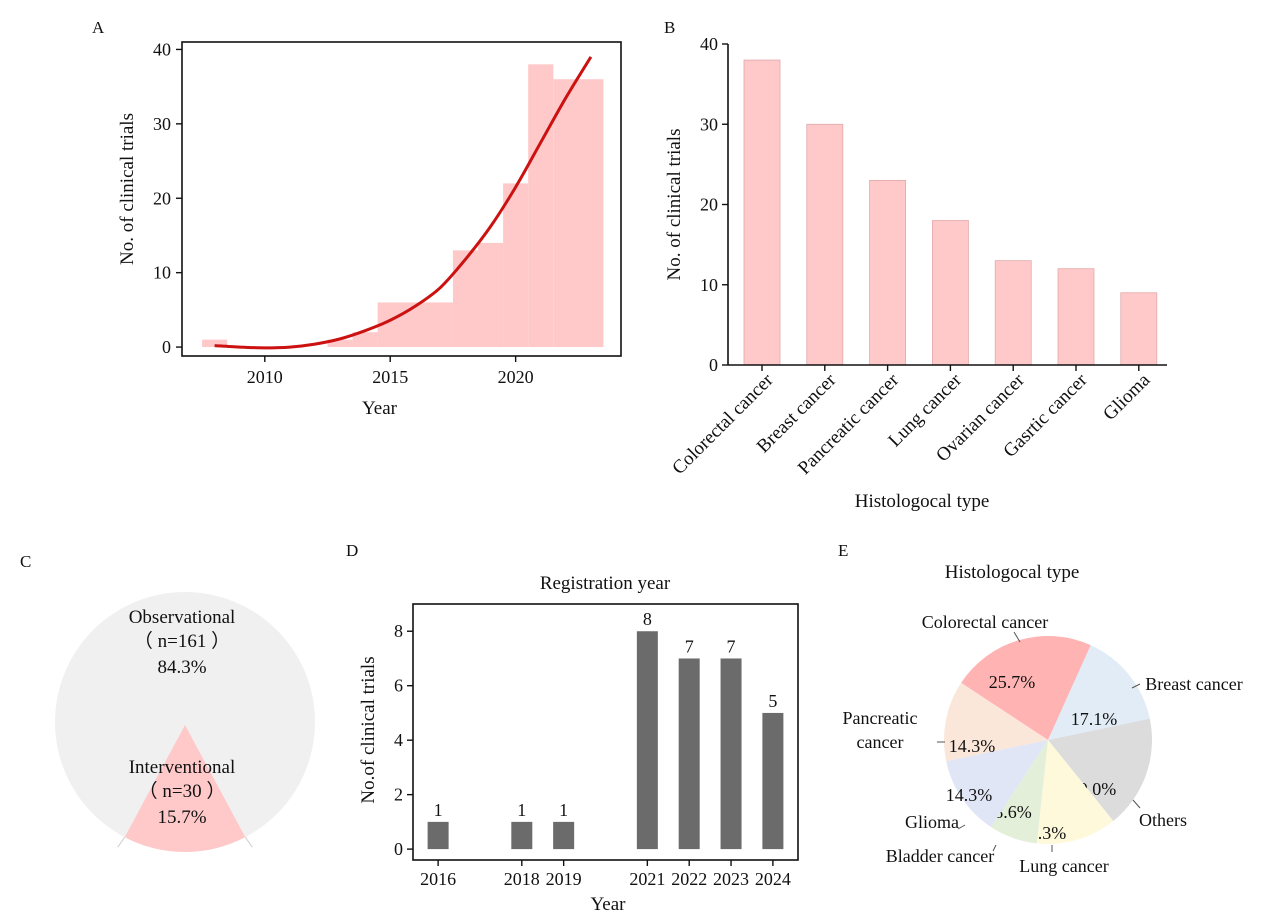 This screenshot has width=1267, height=923. What do you see at coordinates (564, 879) in the screenshot?
I see `x-tick-label: 2019` at bounding box center [564, 879].